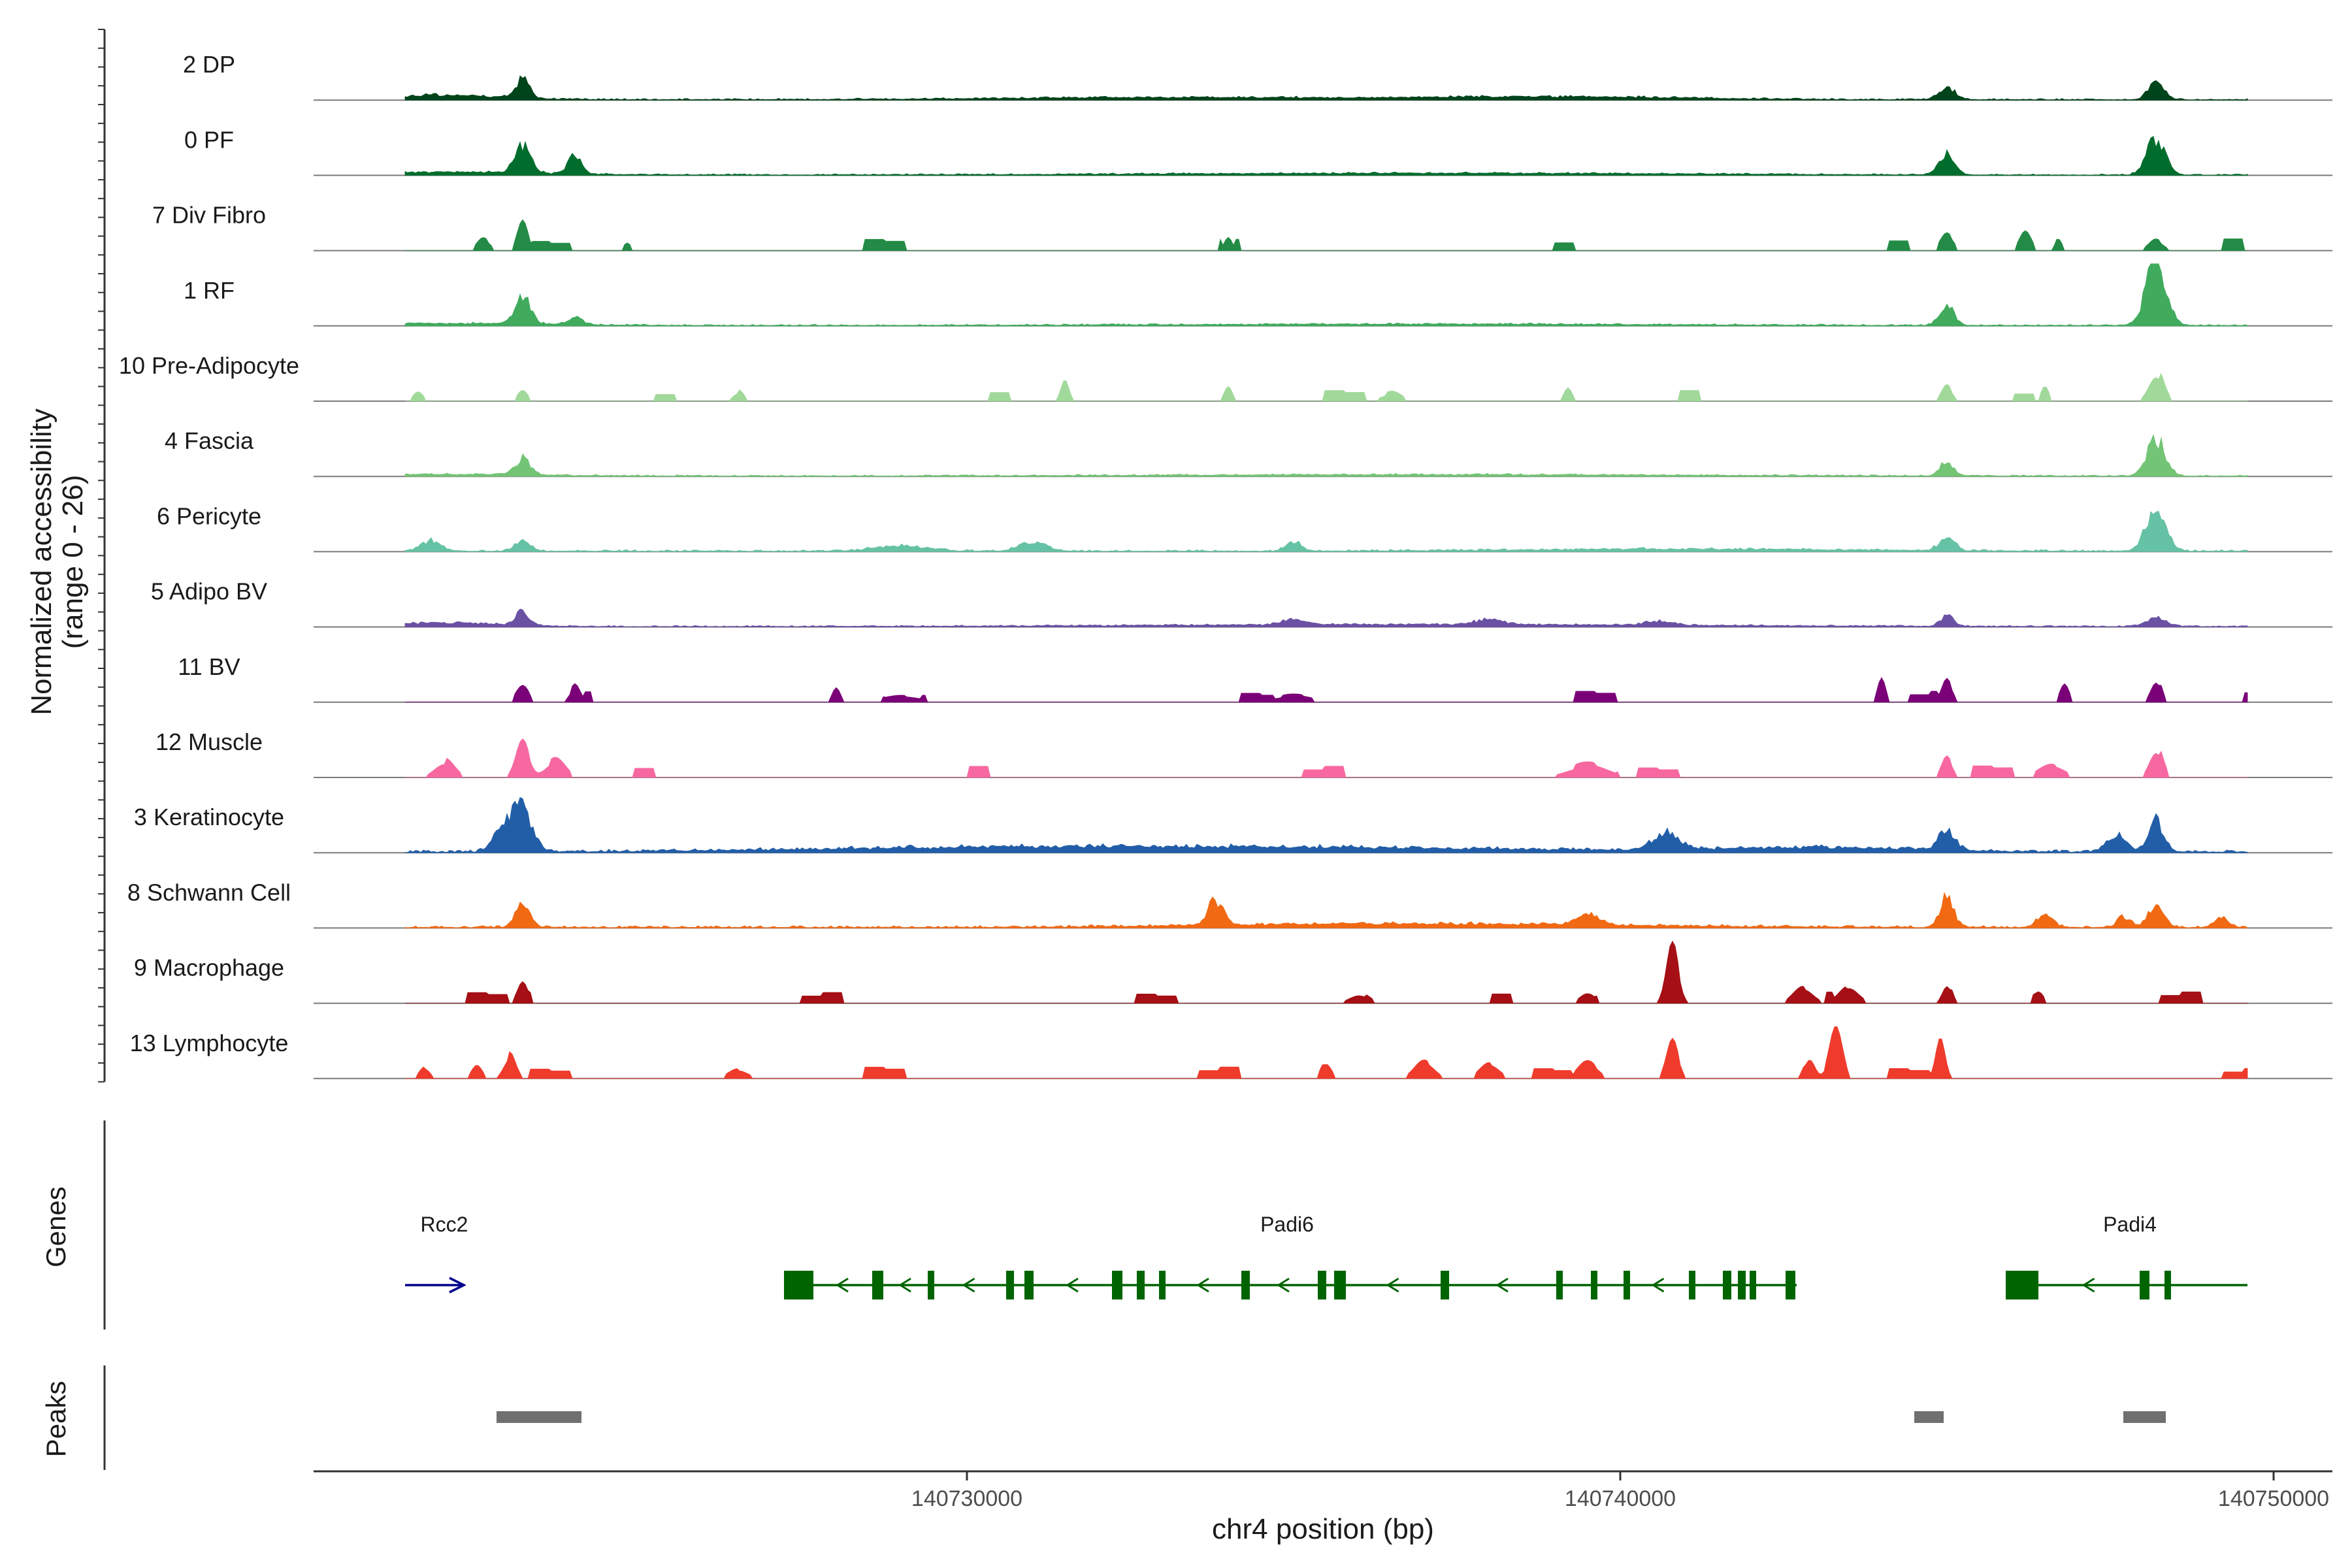  Describe the element at coordinates (457, 1285) in the screenshot. I see `strand-arrow` at that location.